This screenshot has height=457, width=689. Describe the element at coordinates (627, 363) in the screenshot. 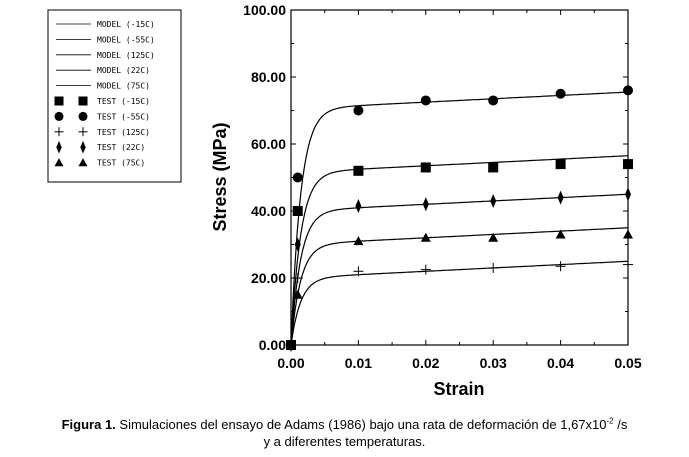

I see `x-tick-label: 0.05` at that location.